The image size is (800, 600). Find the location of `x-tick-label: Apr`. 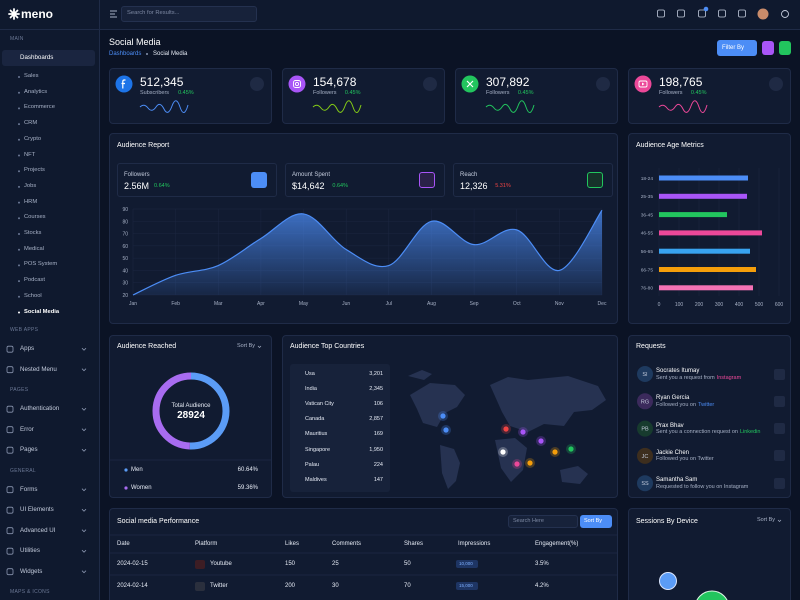

x-tick-label: Apr is located at coordinates (261, 304).